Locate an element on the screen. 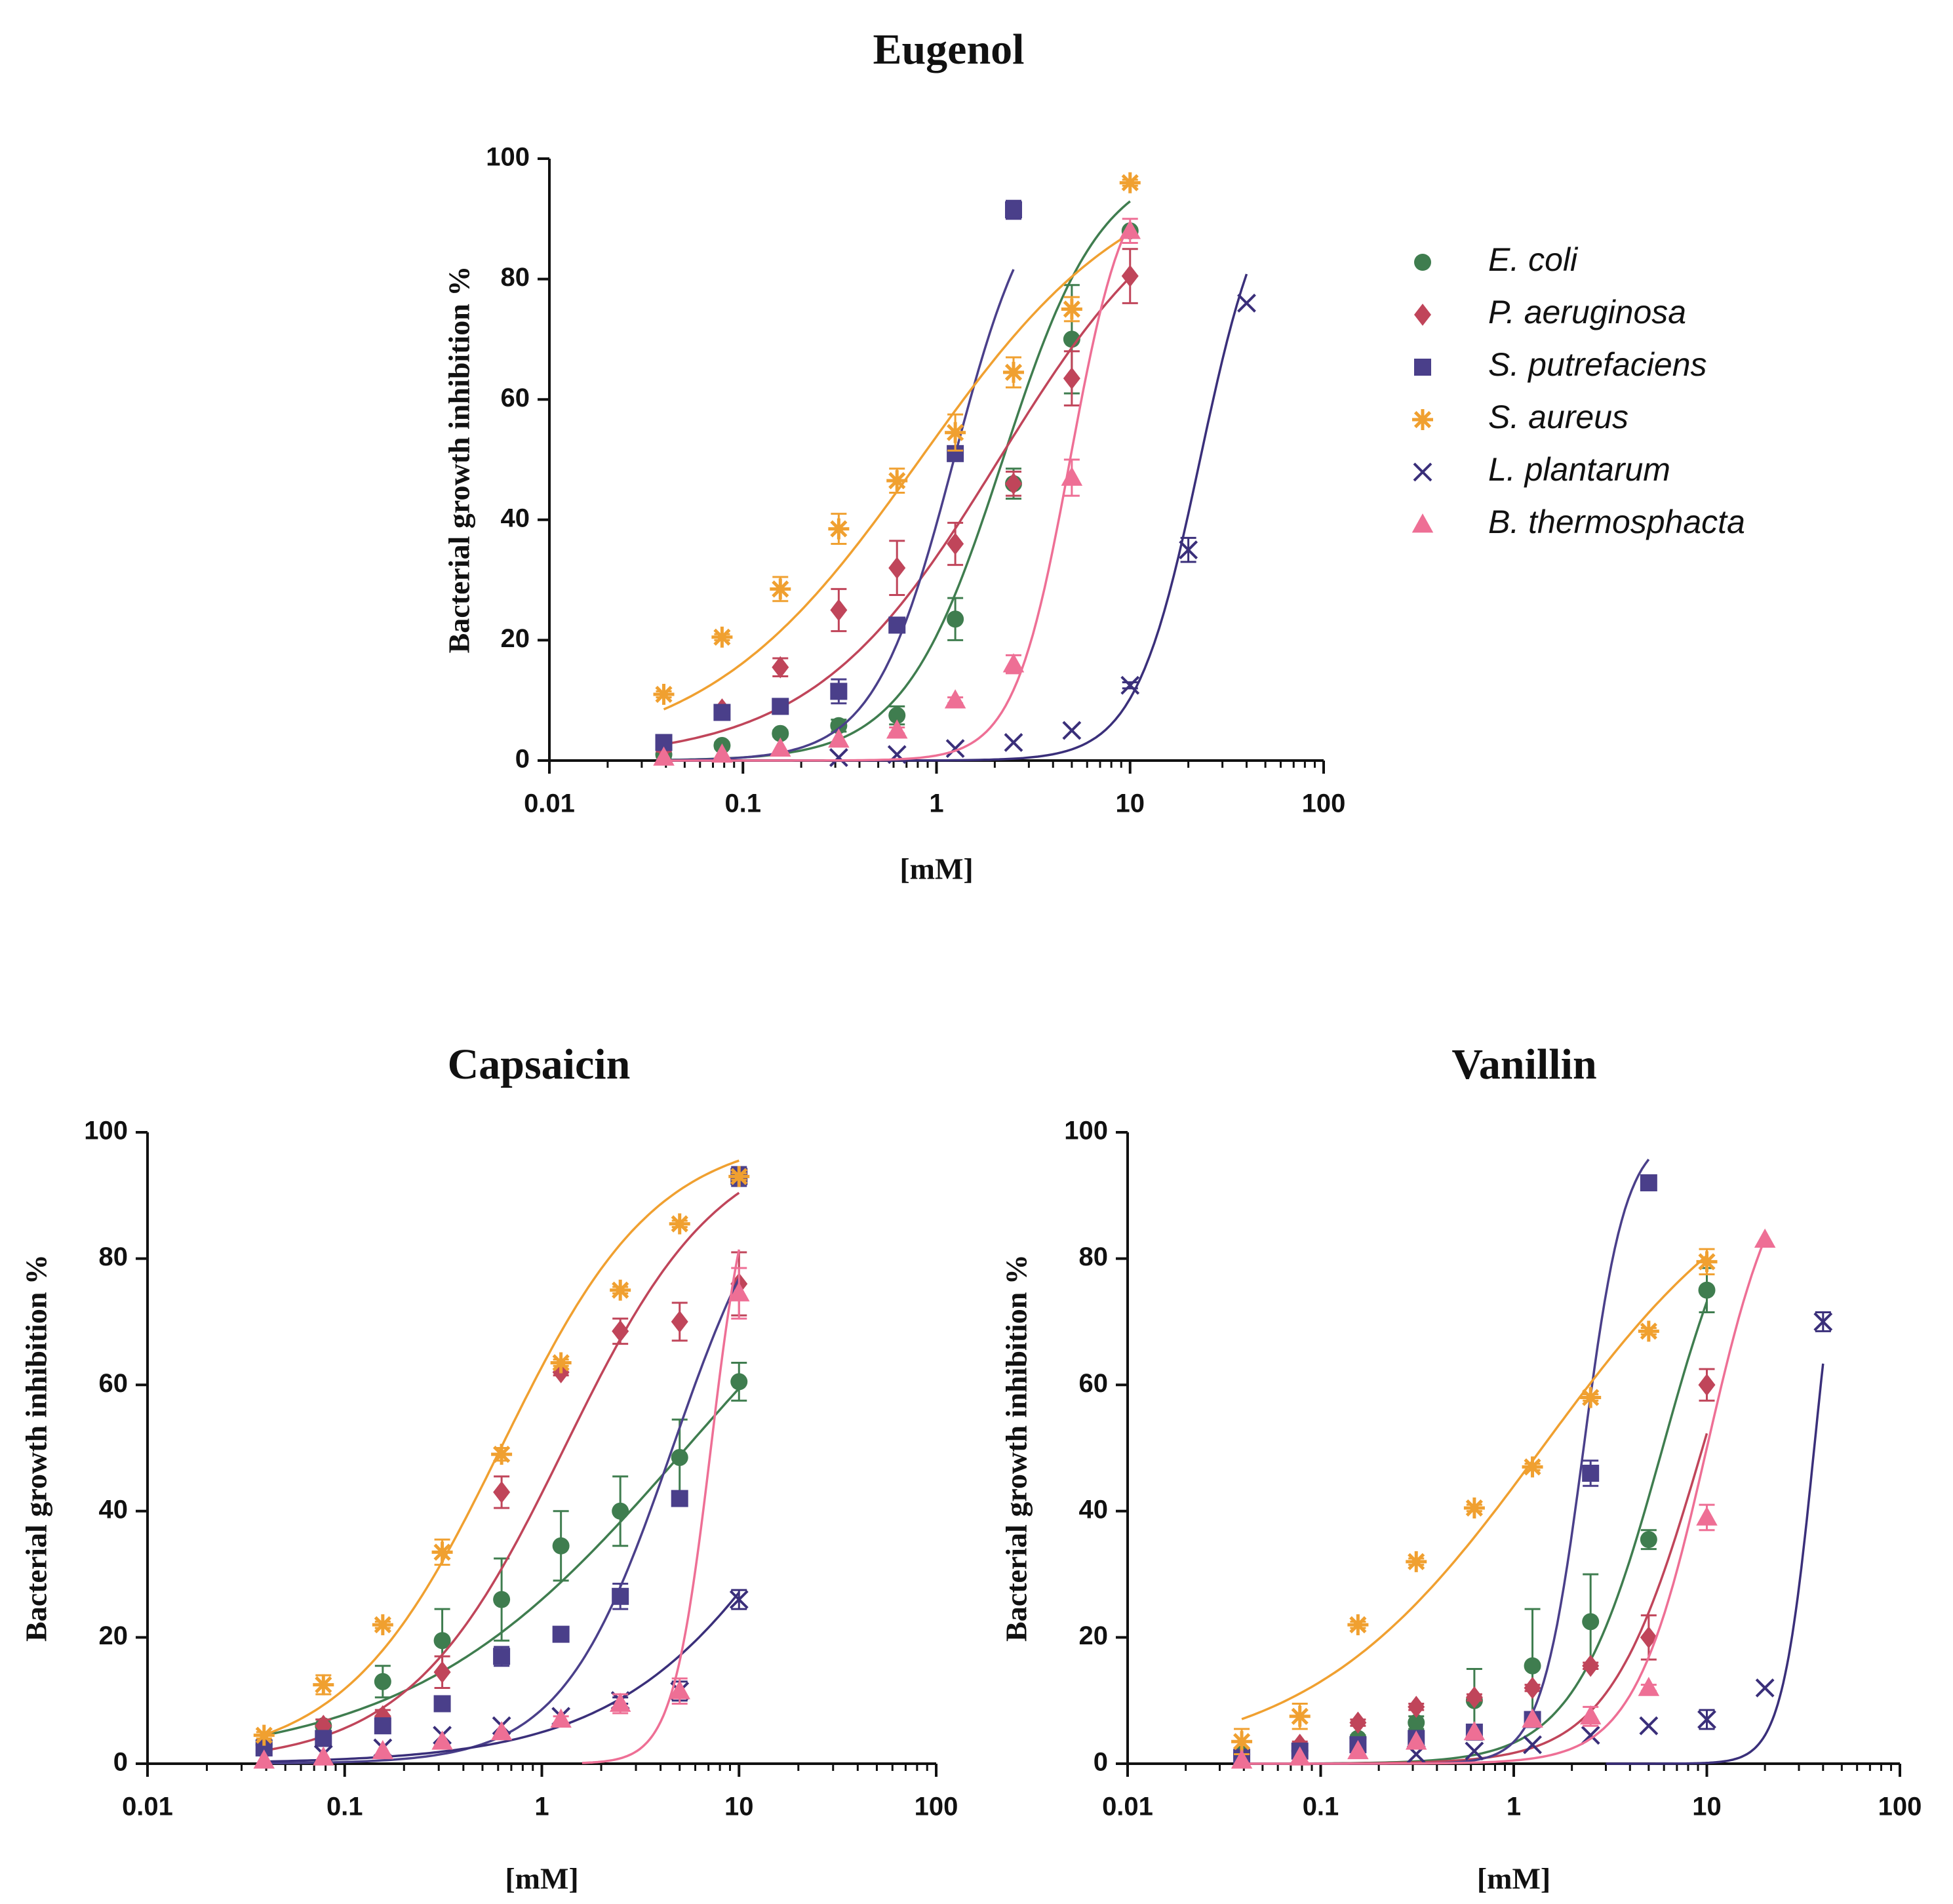  fit-curve-paer is located at coordinates (897, 511).